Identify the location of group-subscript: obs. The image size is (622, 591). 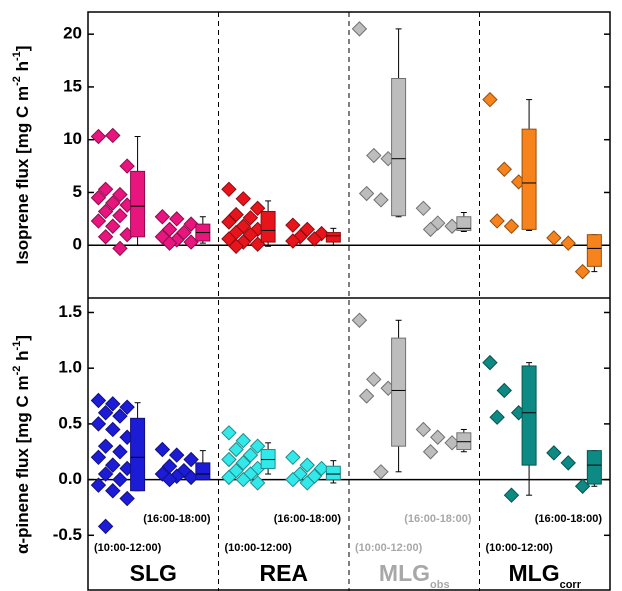
(440, 585).